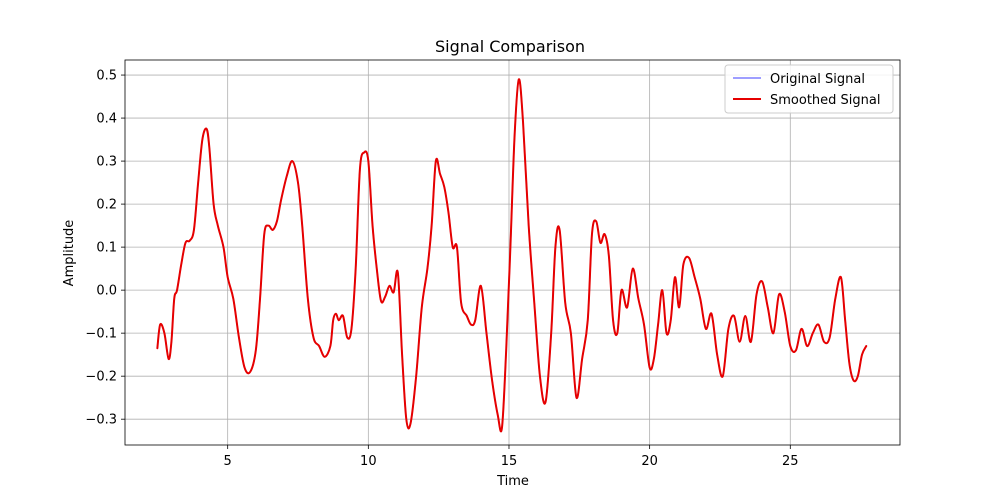 Image resolution: width=1000 pixels, height=504 pixels. What do you see at coordinates (228, 461) in the screenshot?
I see `x-tick-label: 5` at bounding box center [228, 461].